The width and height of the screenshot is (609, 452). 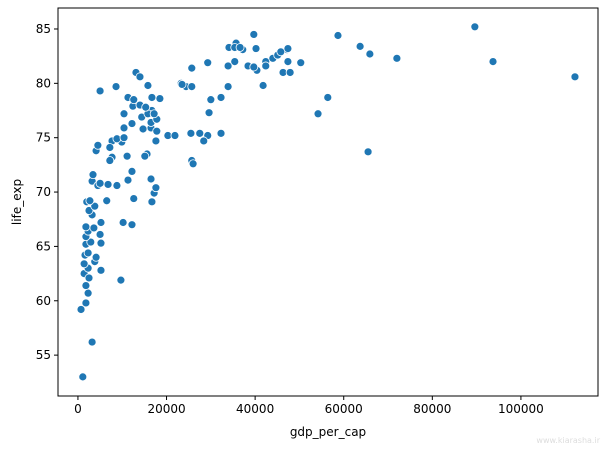 I want to click on y-tick-label: 65, so click(x=43, y=246).